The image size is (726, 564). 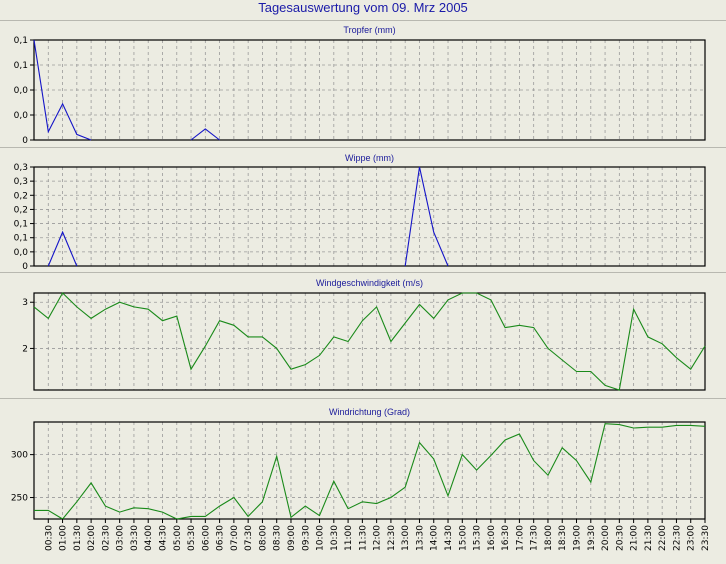 I want to click on x-tick-label: 06:30, so click(x=221, y=538).